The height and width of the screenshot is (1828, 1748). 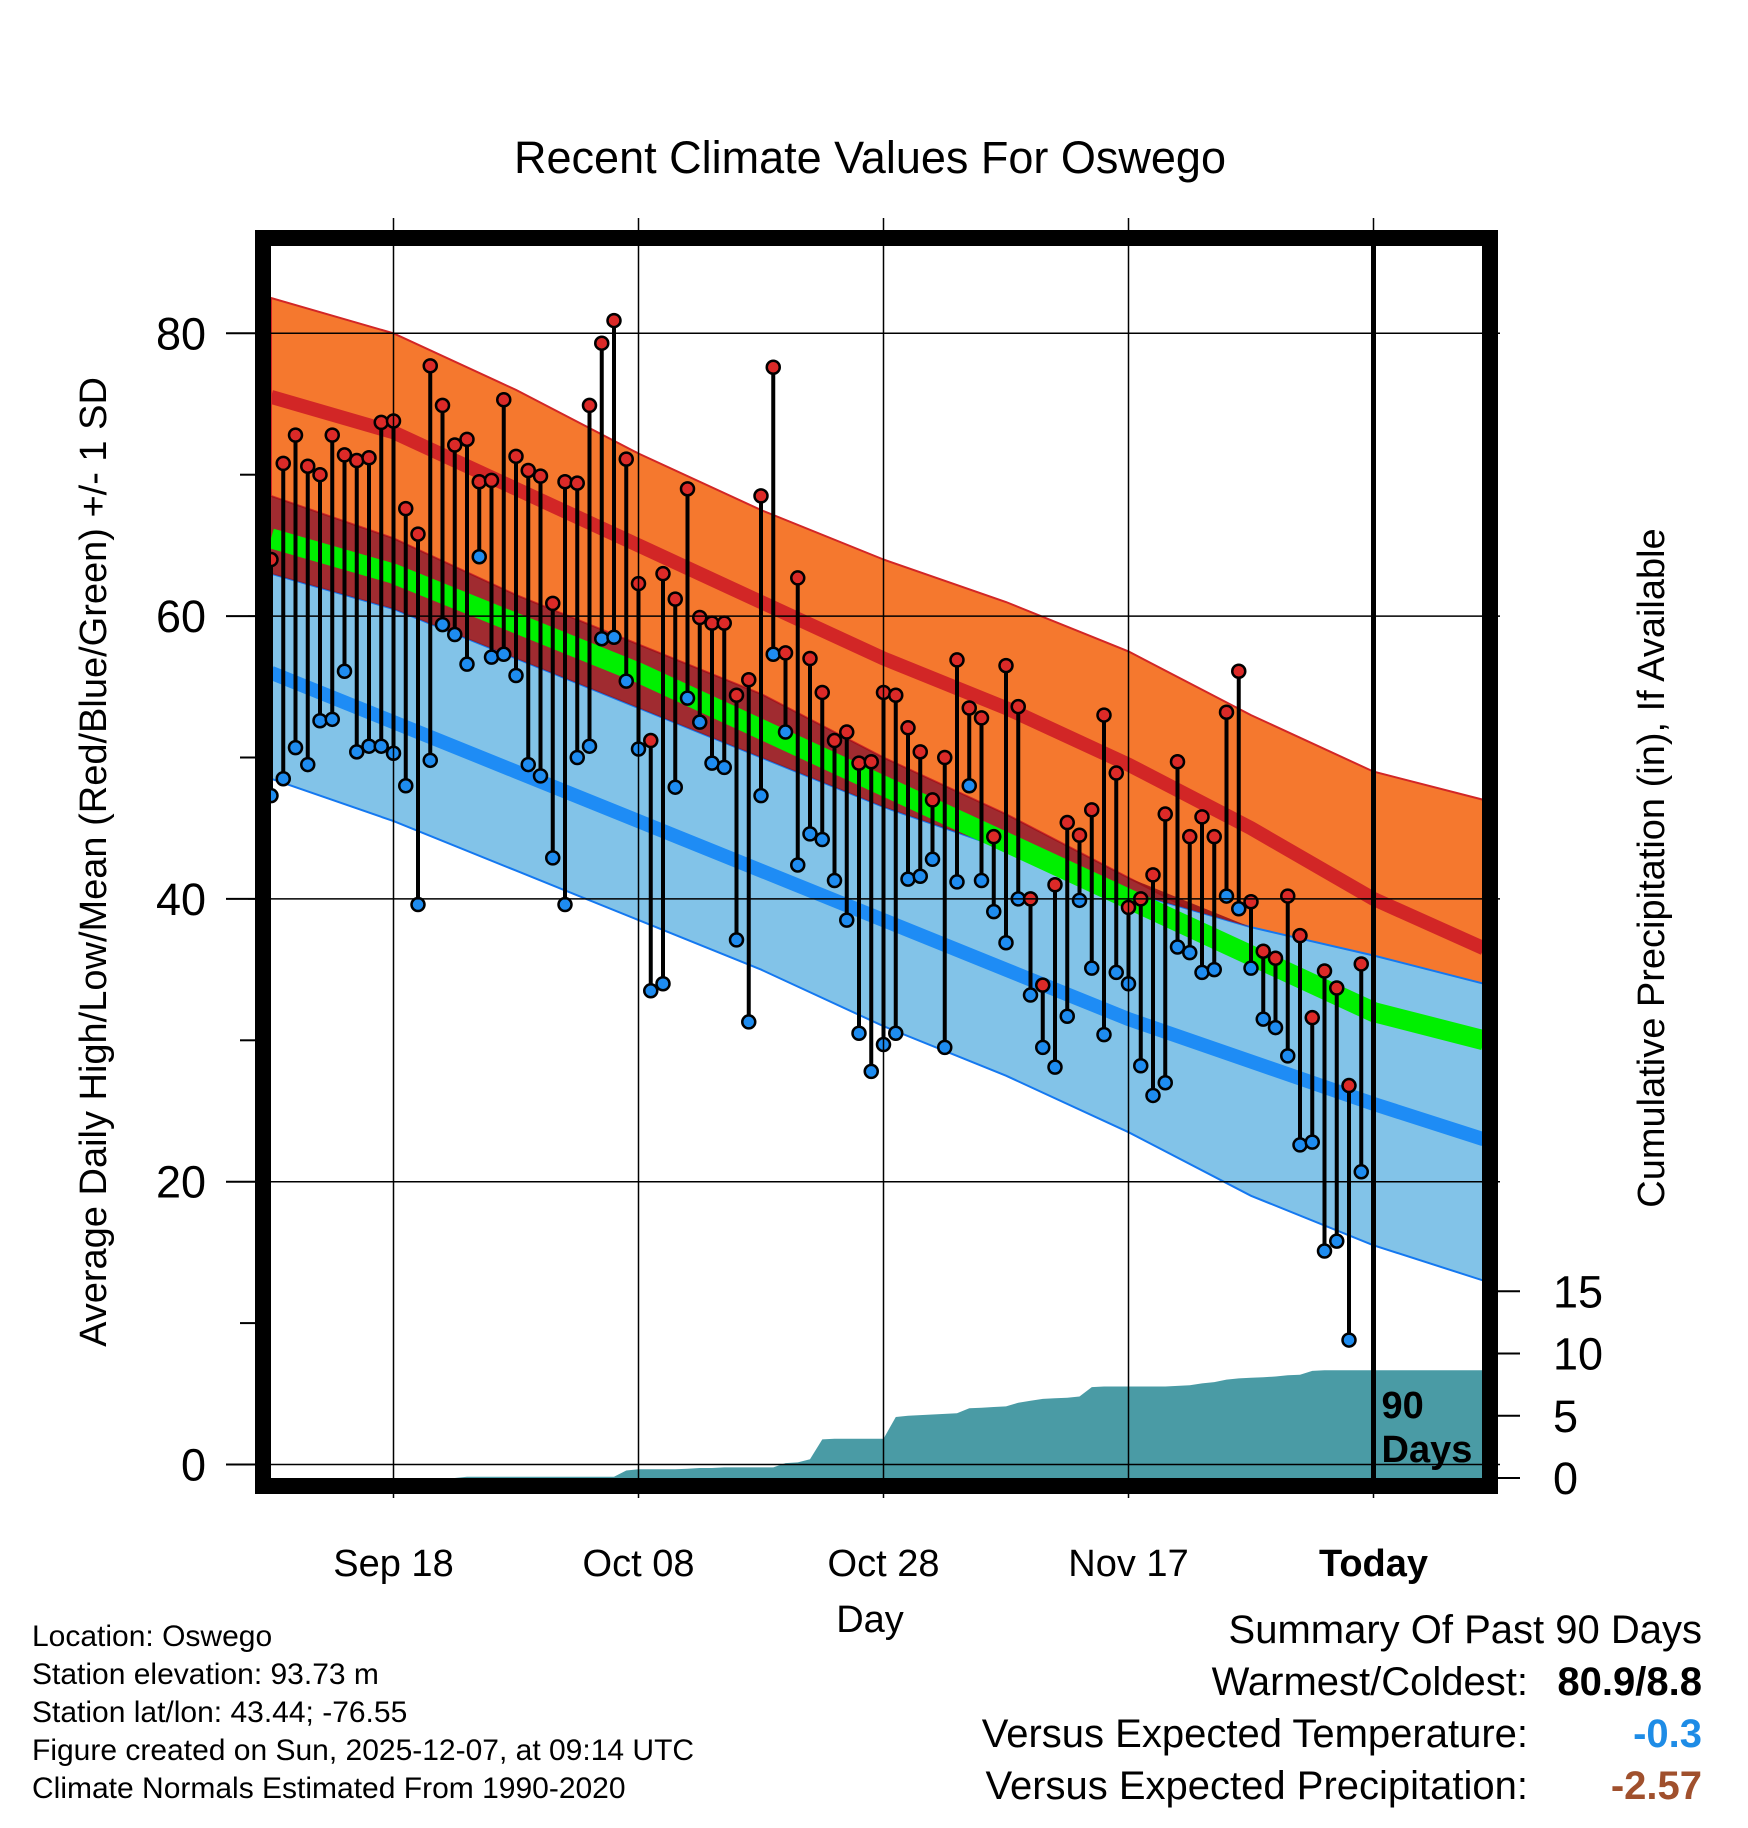 What do you see at coordinates (870, 157) in the screenshot?
I see `chart-title: Recent Climate Values For Oswego` at bounding box center [870, 157].